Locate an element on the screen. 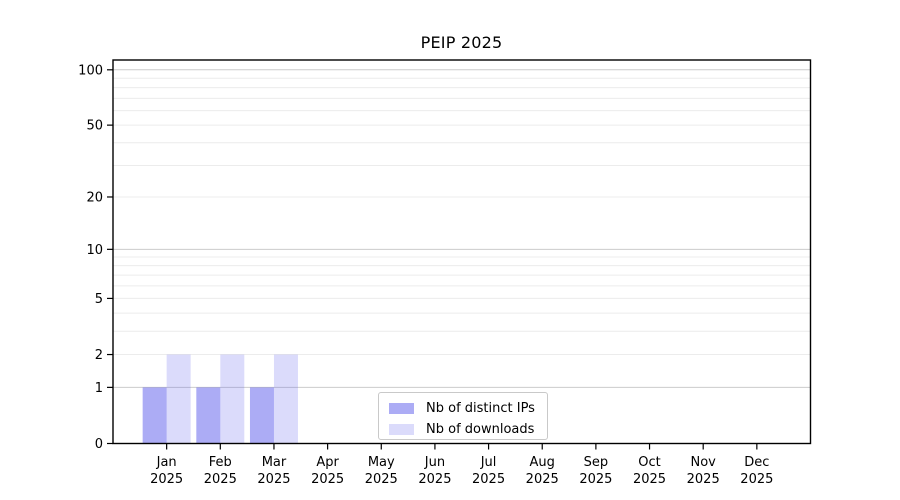 The image size is (900, 500). bar-distinct-ips-jan is located at coordinates (154, 415).